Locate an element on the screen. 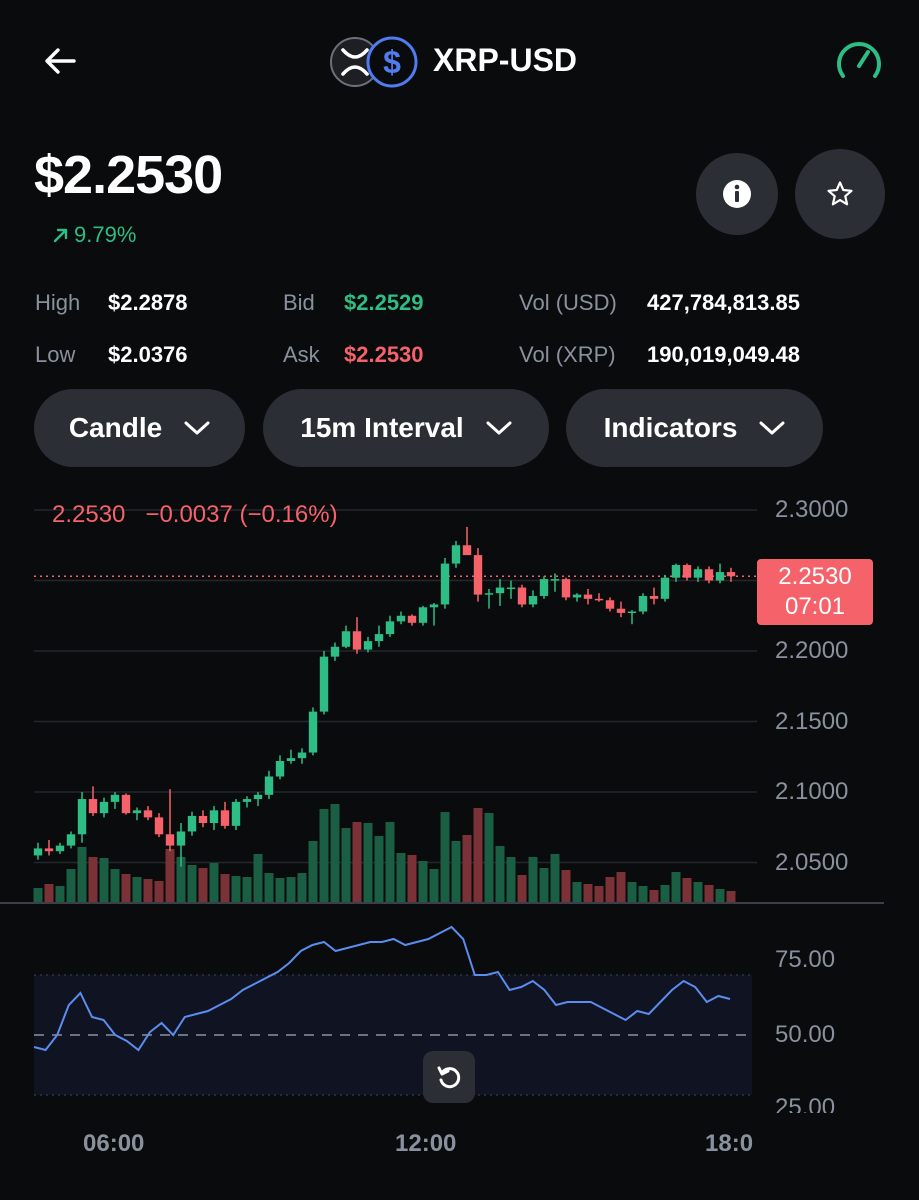 This screenshot has width=919, height=1200. usd-coin-icon: $ is located at coordinates (392, 62).